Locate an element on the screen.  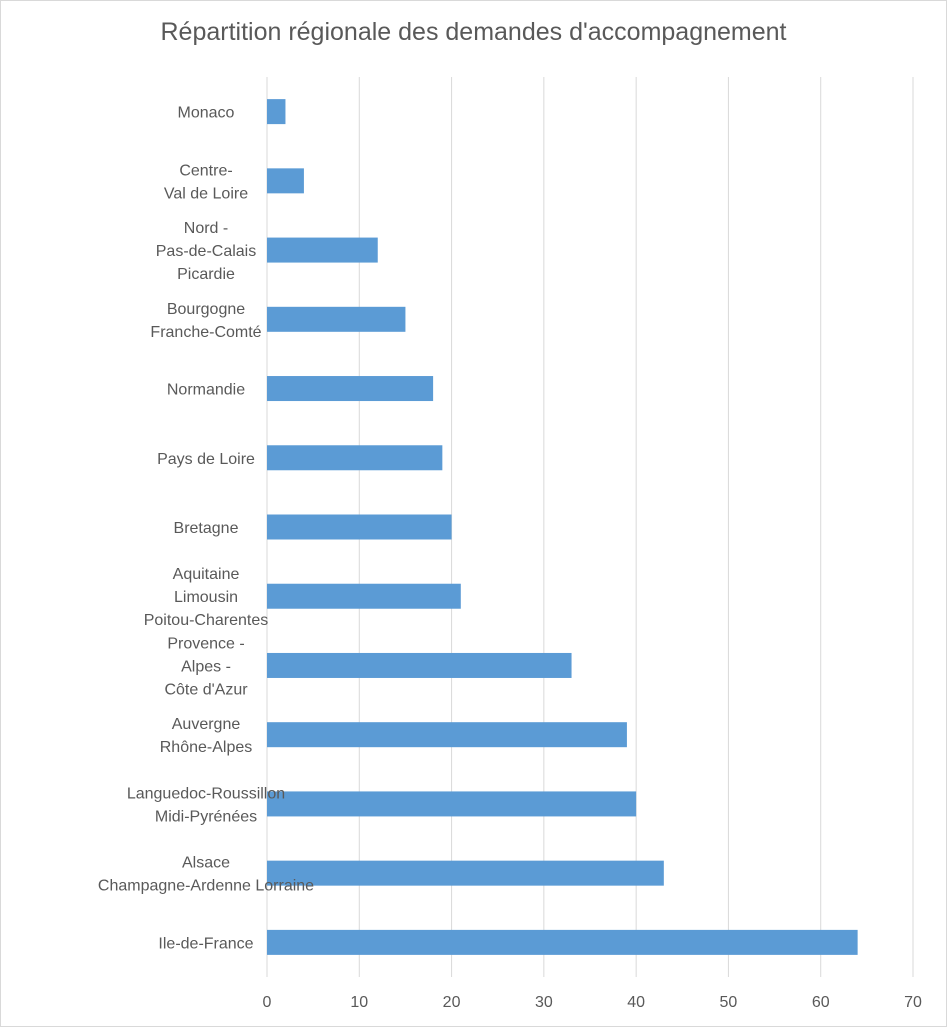
category-label: Franche-Comté is located at coordinates (205, 332).